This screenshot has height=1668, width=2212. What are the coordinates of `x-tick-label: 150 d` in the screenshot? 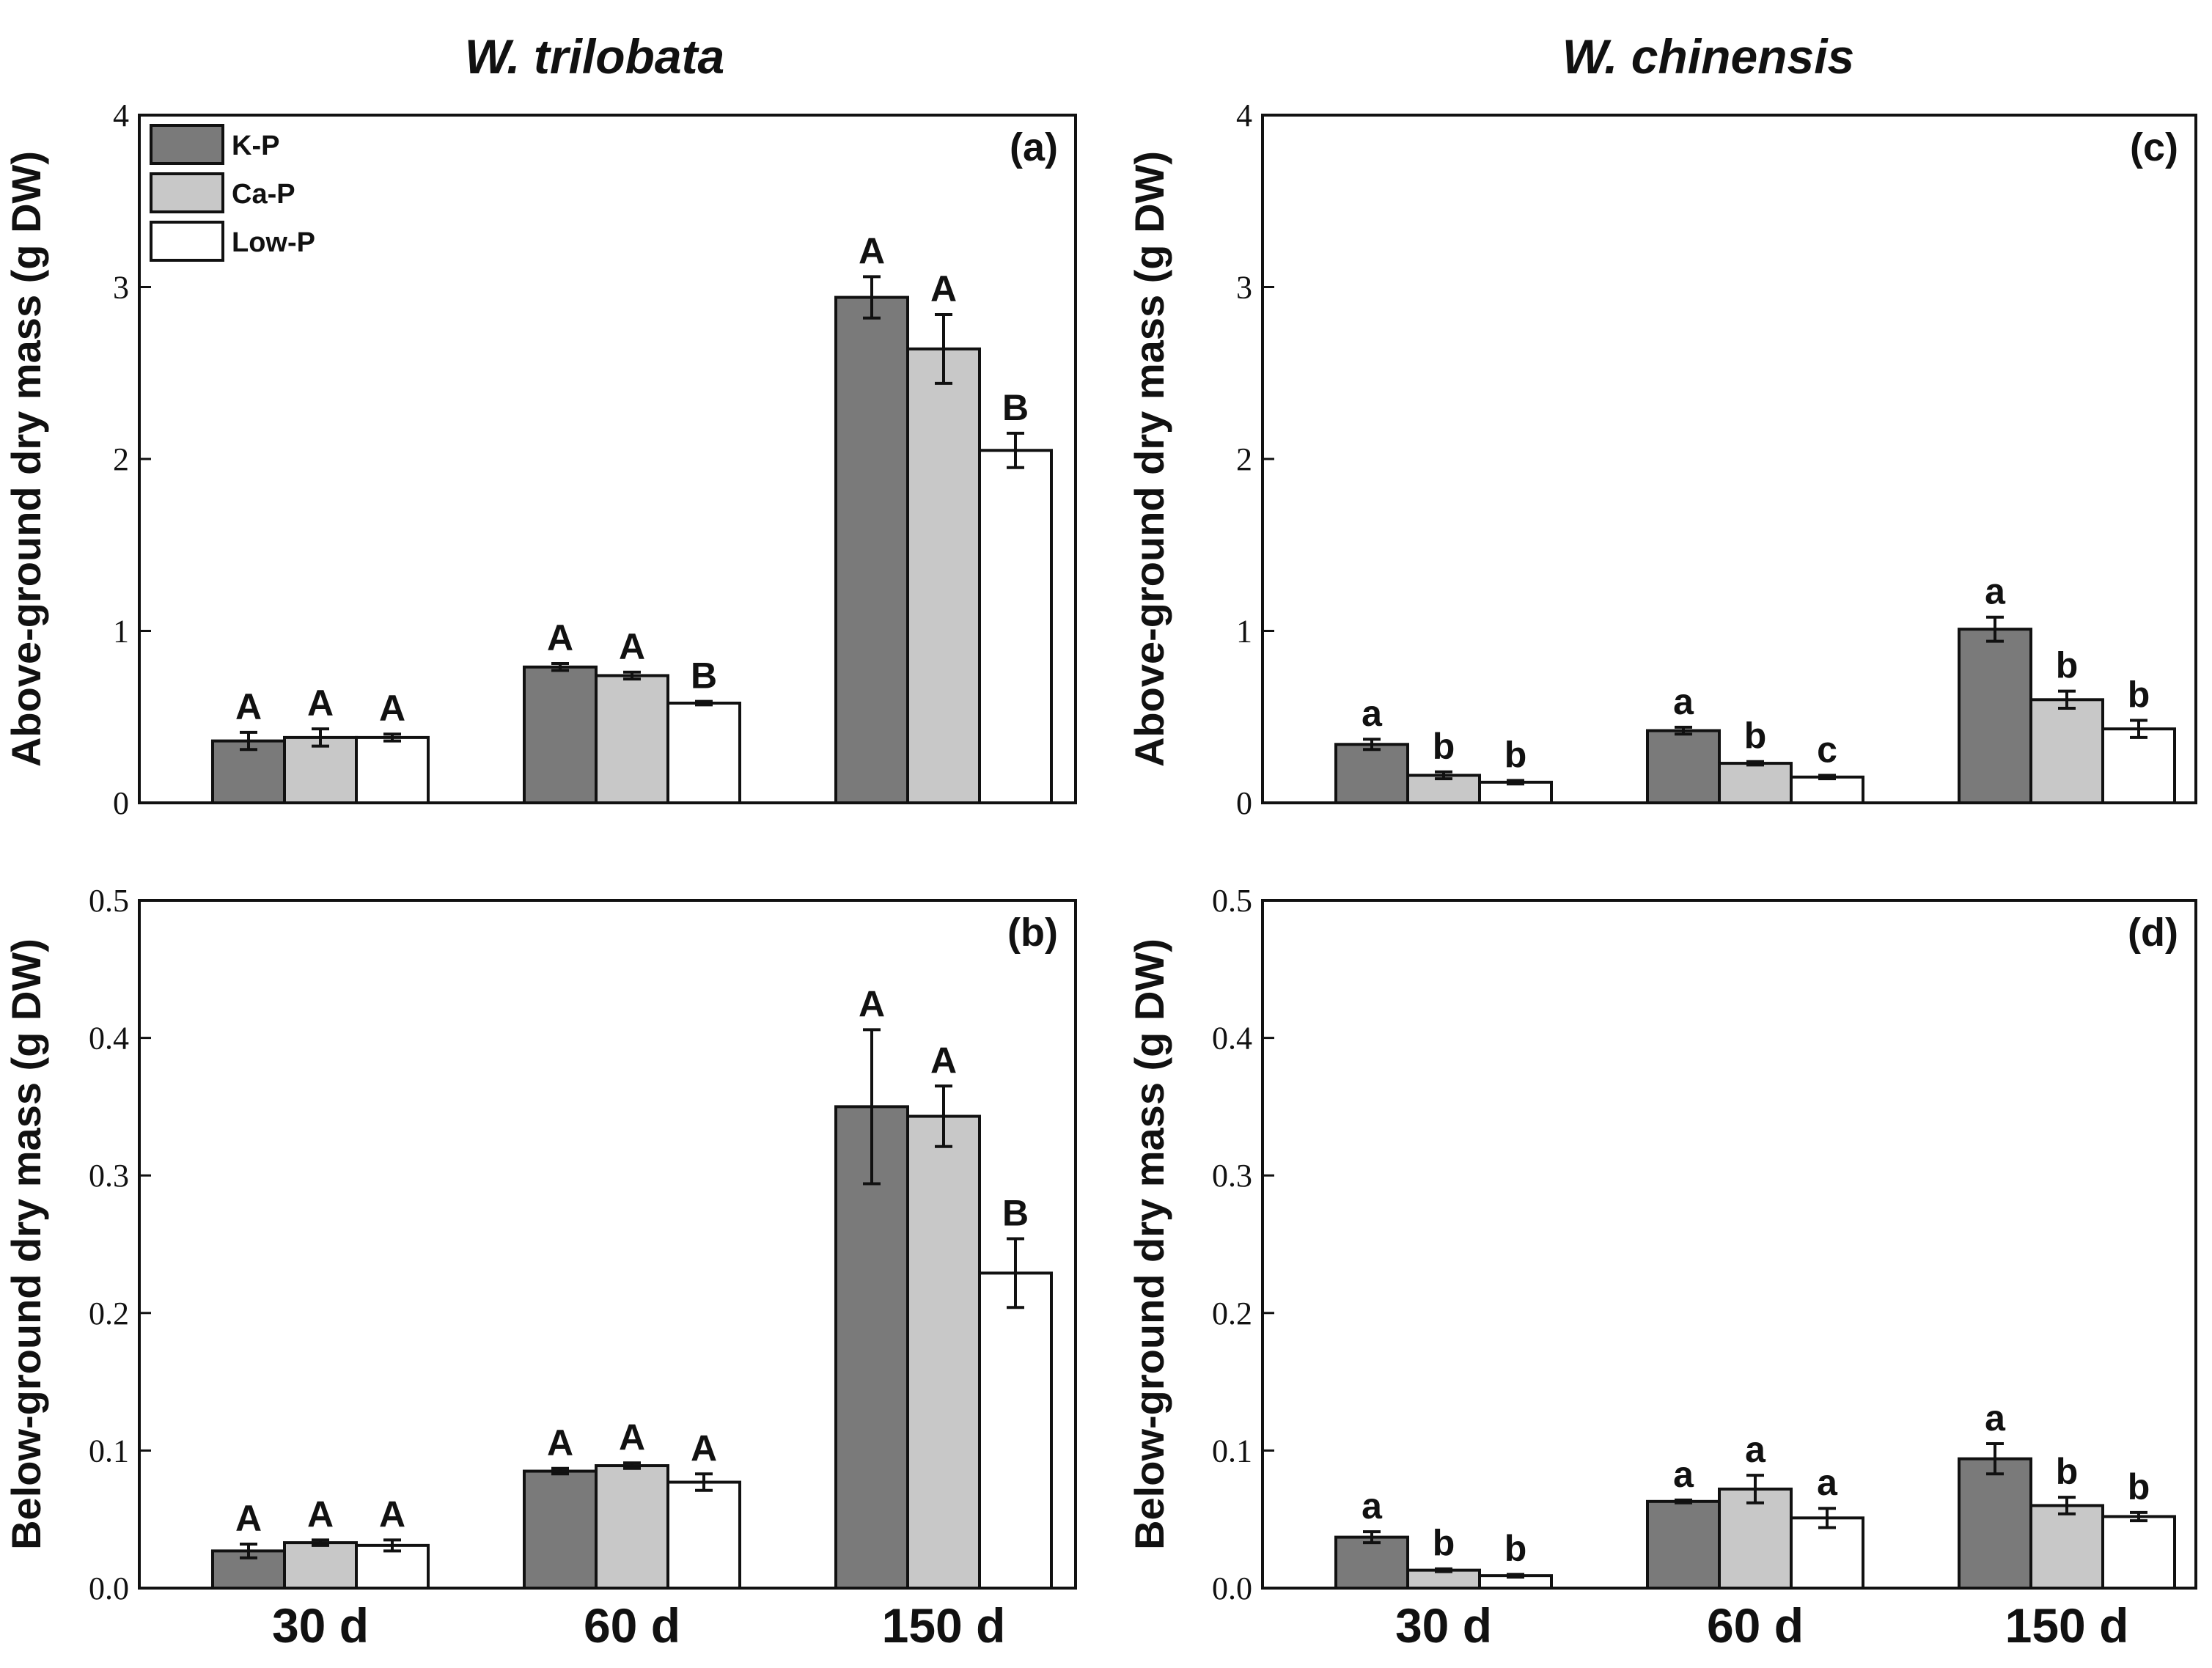 It's located at (944, 1625).